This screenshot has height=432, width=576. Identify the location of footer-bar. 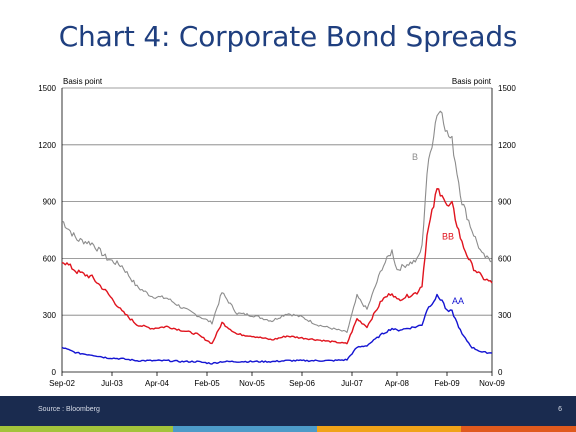
(288, 411).